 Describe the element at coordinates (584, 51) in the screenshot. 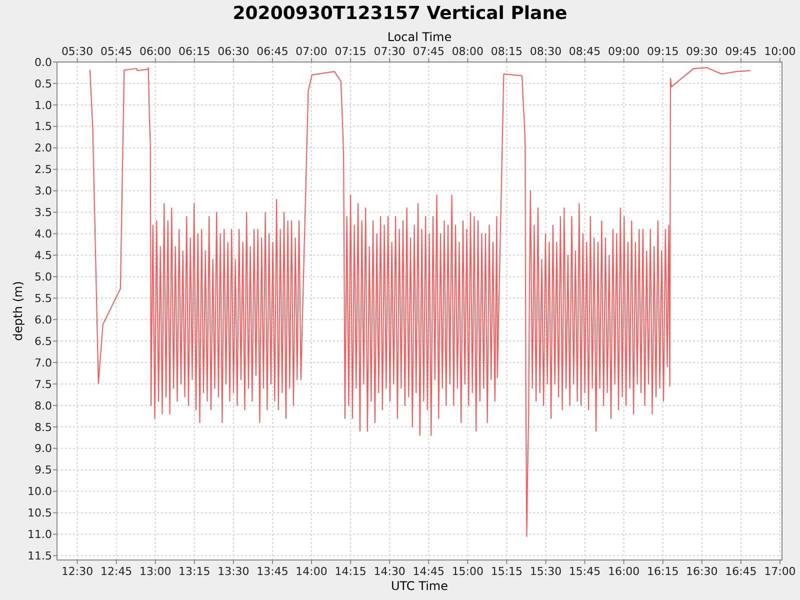

I see `x2-tick-label: 08:45` at that location.